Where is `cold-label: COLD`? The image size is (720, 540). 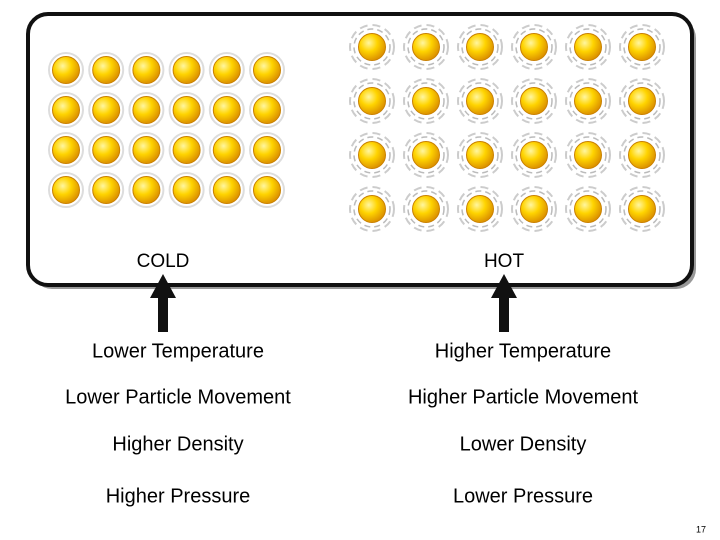
cold-label: COLD is located at coordinates (163, 261).